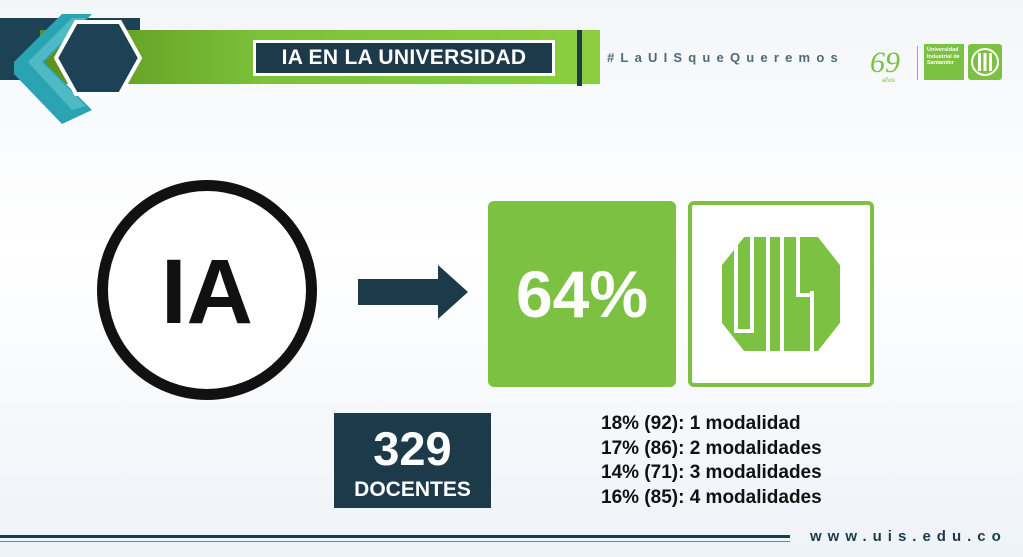 Image resolution: width=1023 pixels, height=557 pixels. What do you see at coordinates (579, 58) in the screenshot?
I see `header-divider` at bounding box center [579, 58].